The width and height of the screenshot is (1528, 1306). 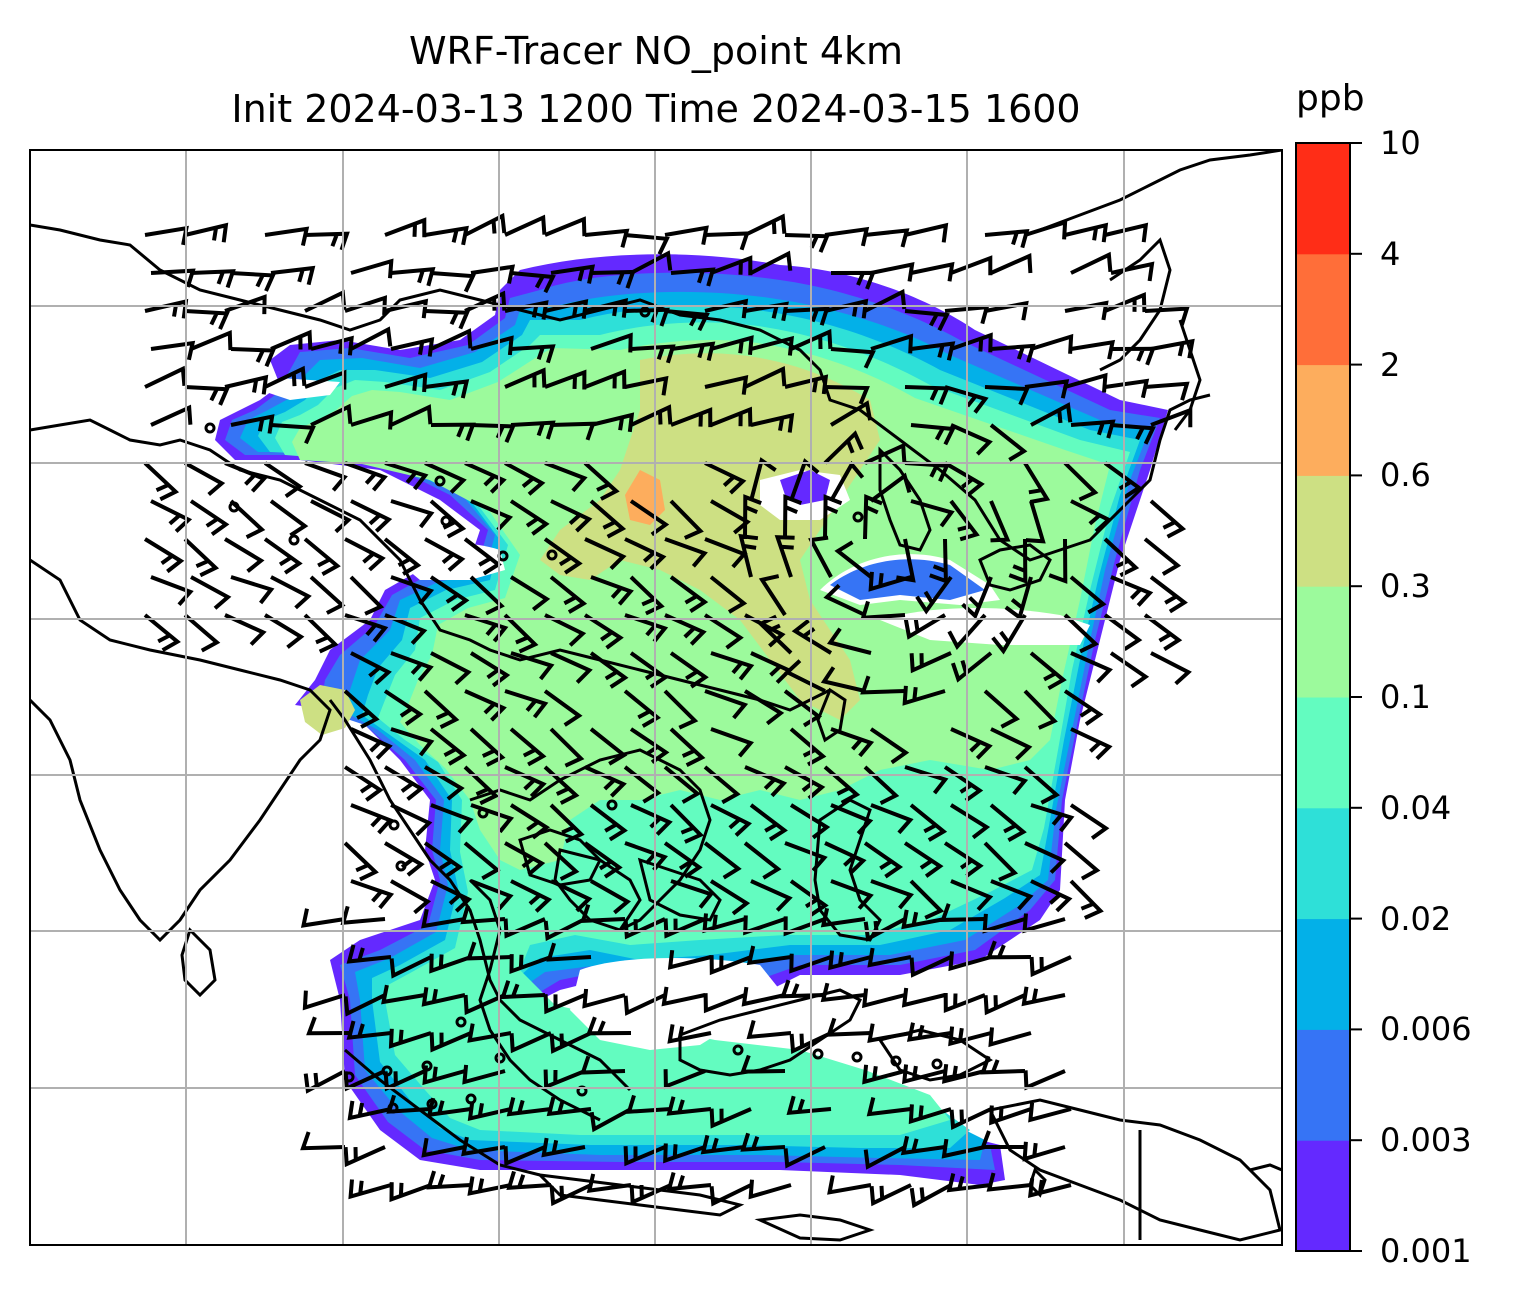 What do you see at coordinates (1400, 143) in the screenshot?
I see `colorbar-tick-label: 10` at bounding box center [1400, 143].